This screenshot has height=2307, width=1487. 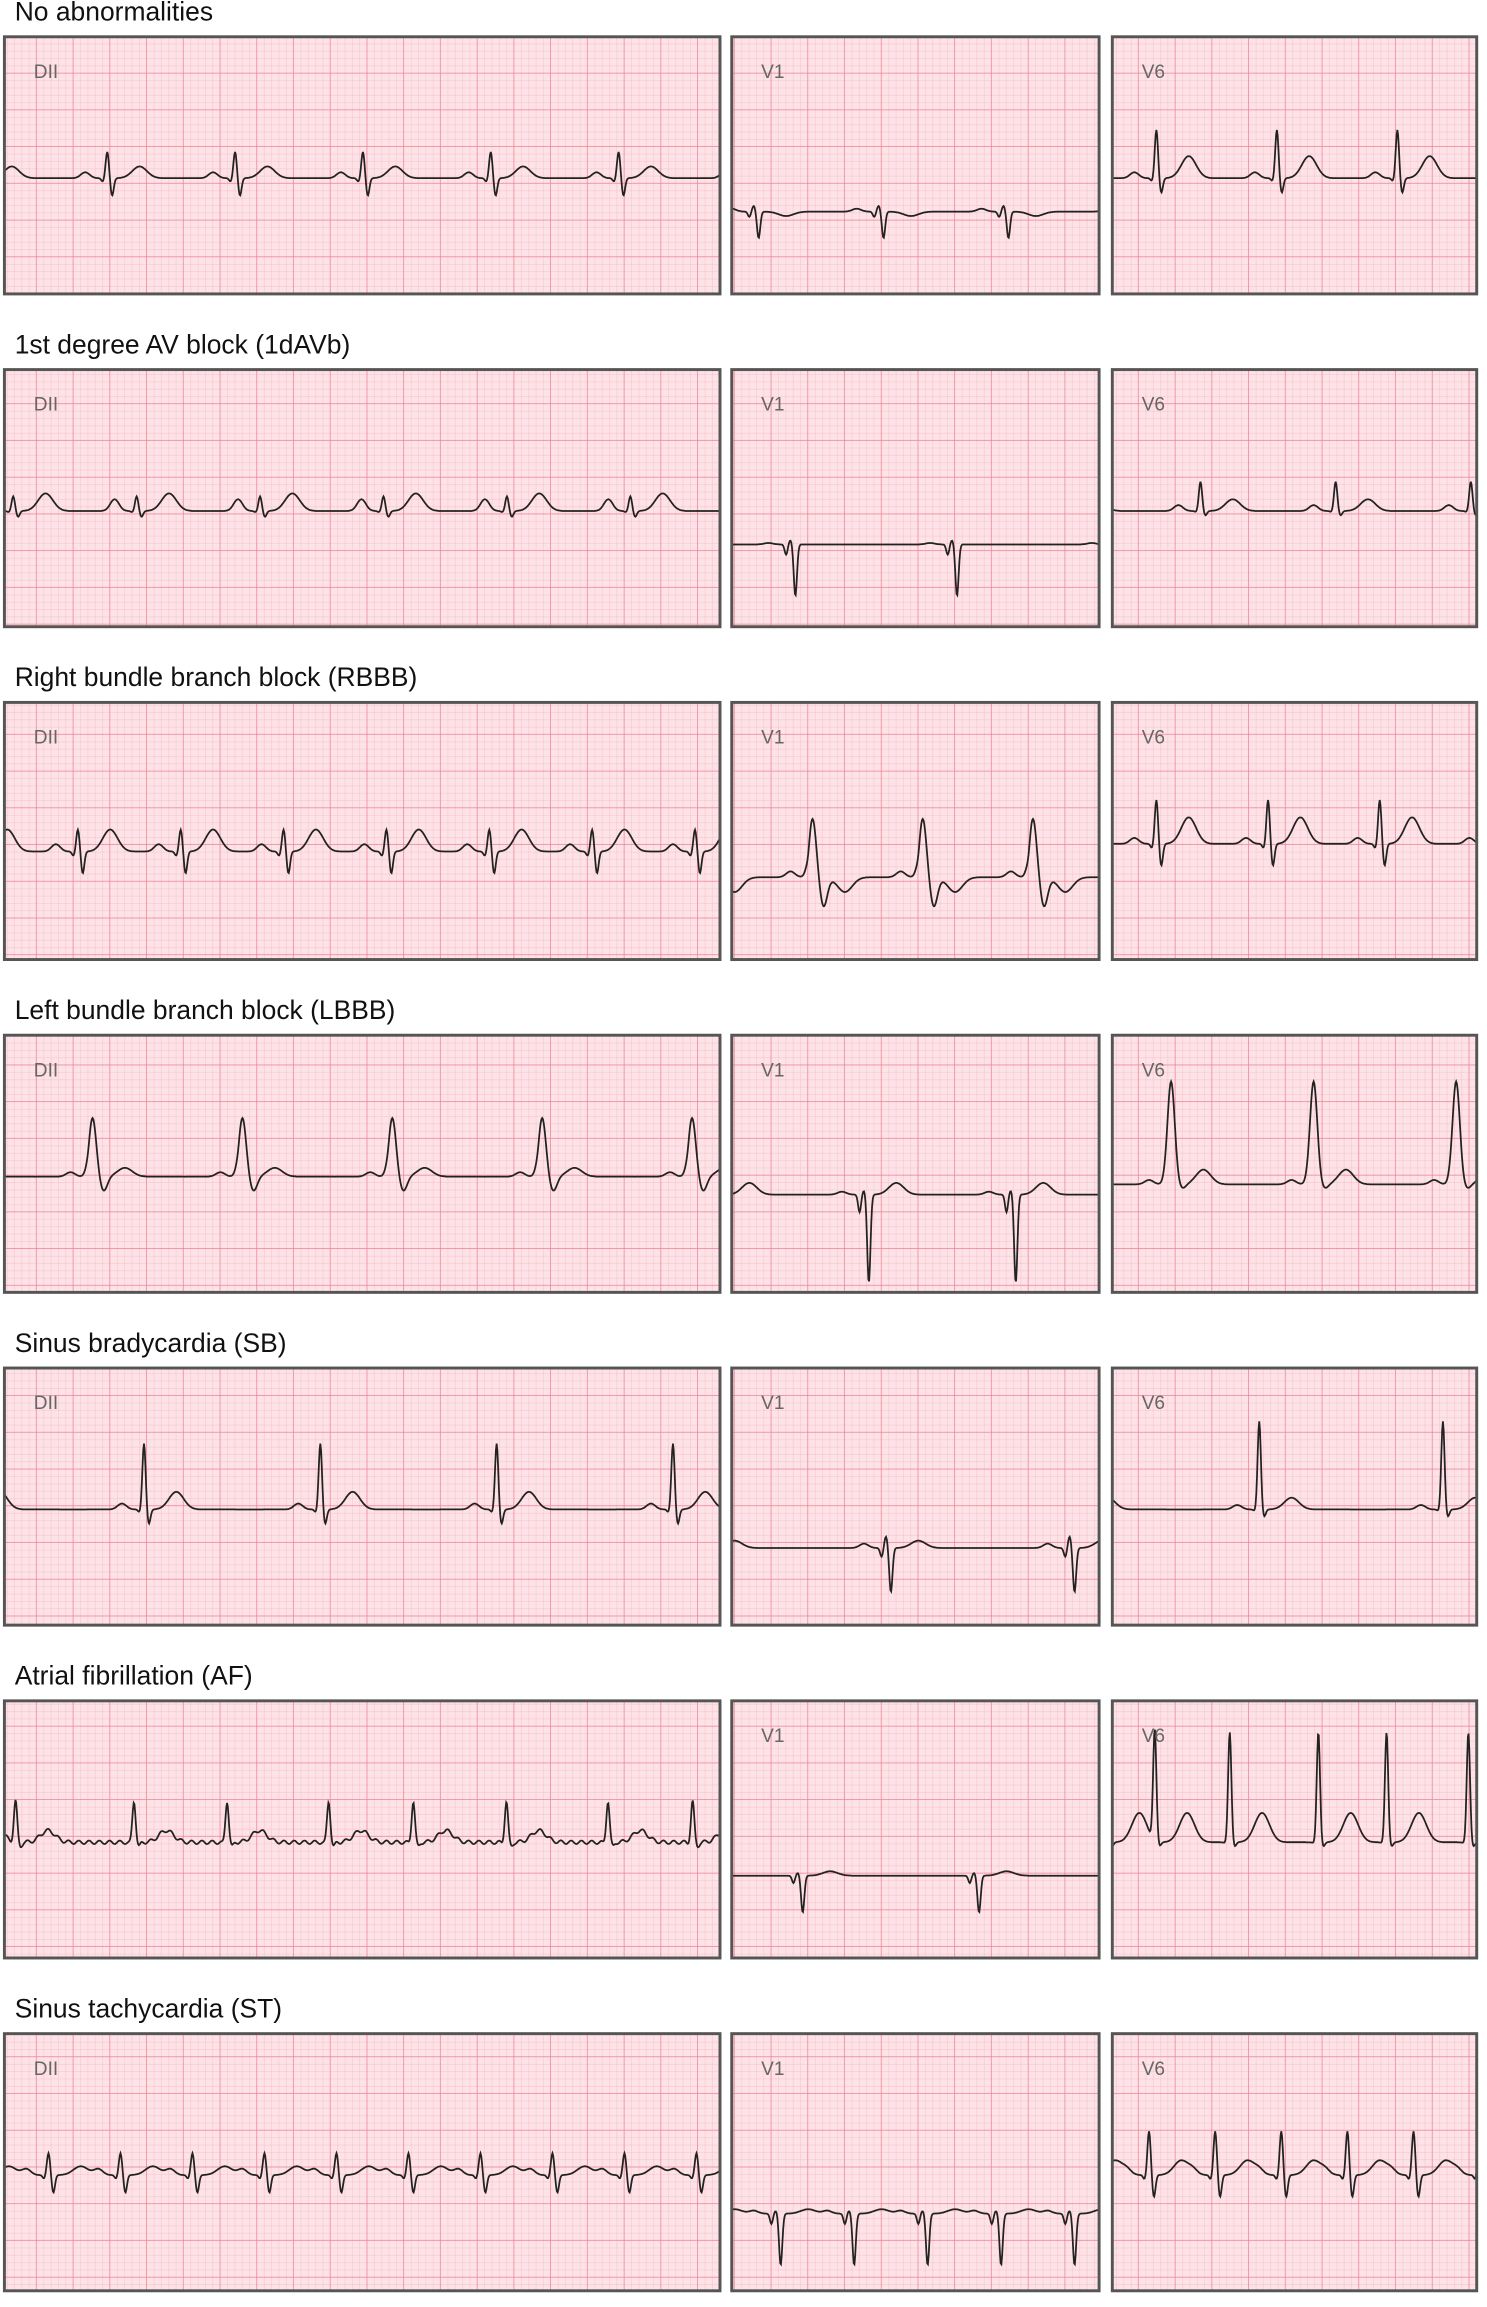 I want to click on row-title: No abnormalities, so click(x=114, y=13).